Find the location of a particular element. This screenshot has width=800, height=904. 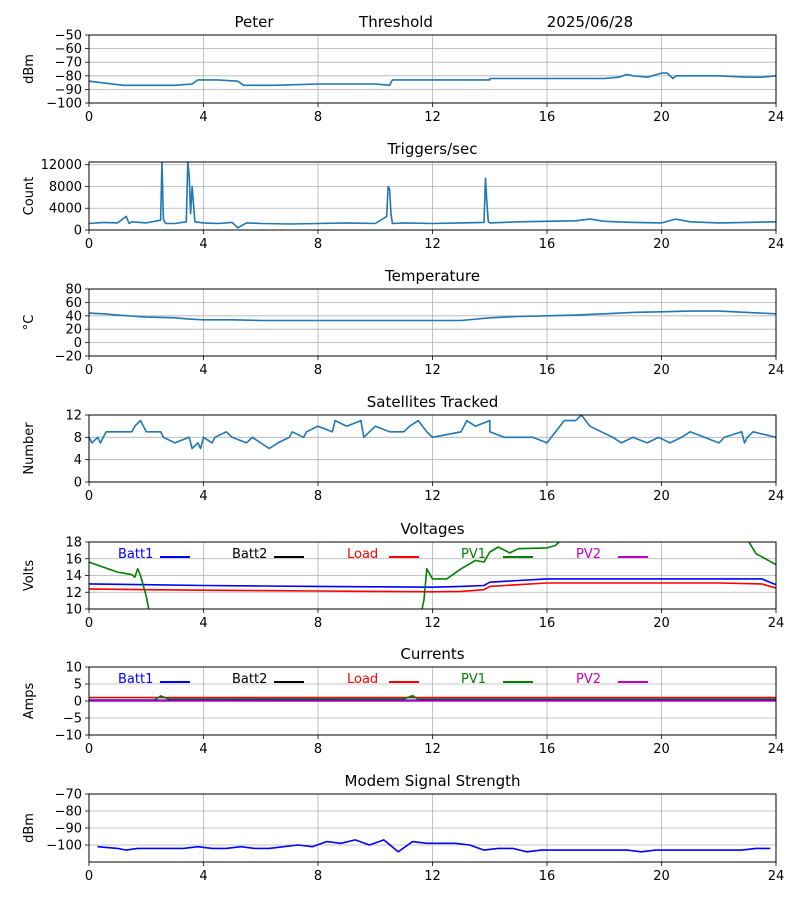

y-tick-label: 4000 is located at coordinates (65, 209).